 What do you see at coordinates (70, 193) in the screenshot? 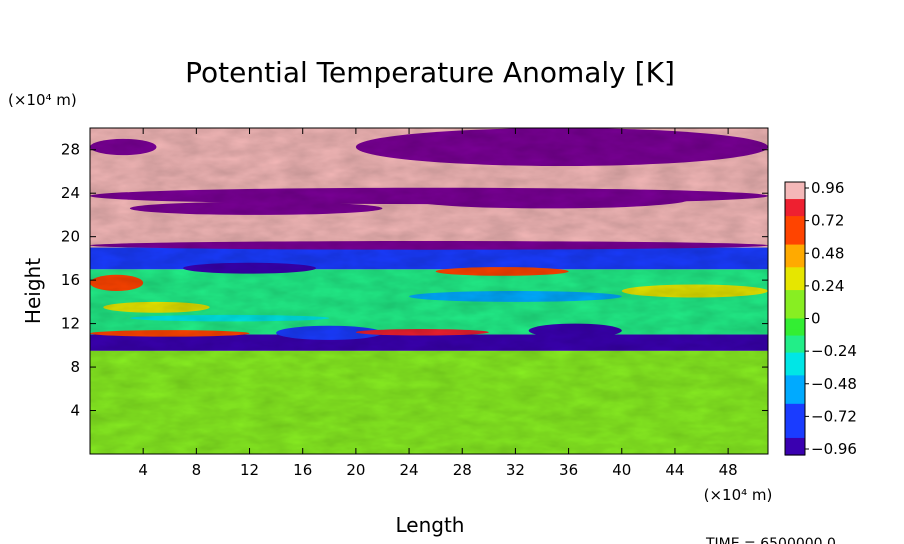
I see `y-tick-label: 24` at bounding box center [70, 193].